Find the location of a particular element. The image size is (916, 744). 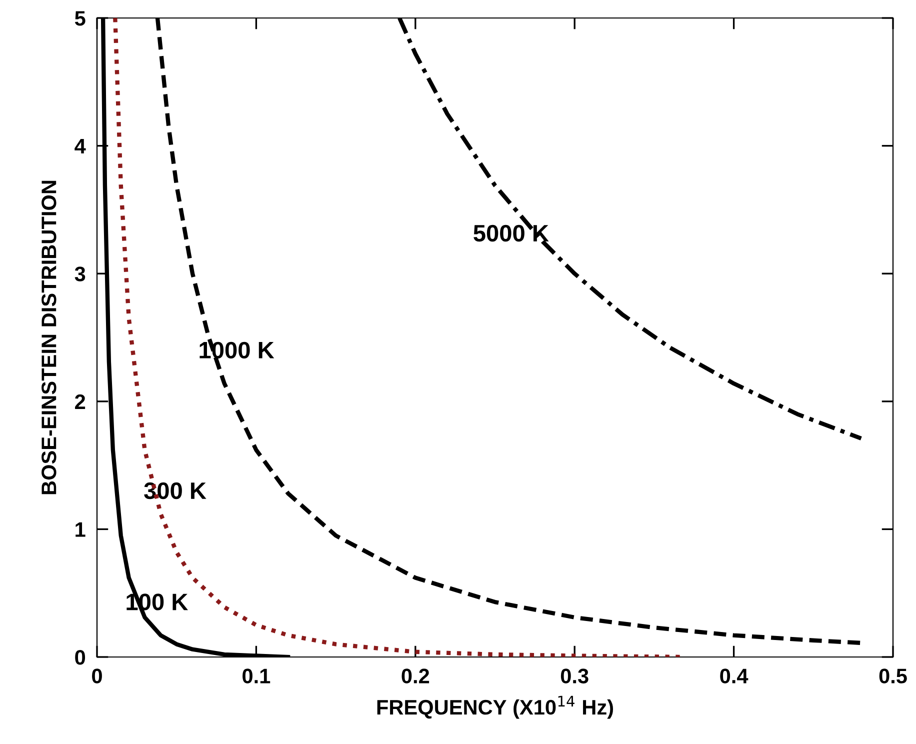

y-tick-label: 4 is located at coordinates (80, 146).